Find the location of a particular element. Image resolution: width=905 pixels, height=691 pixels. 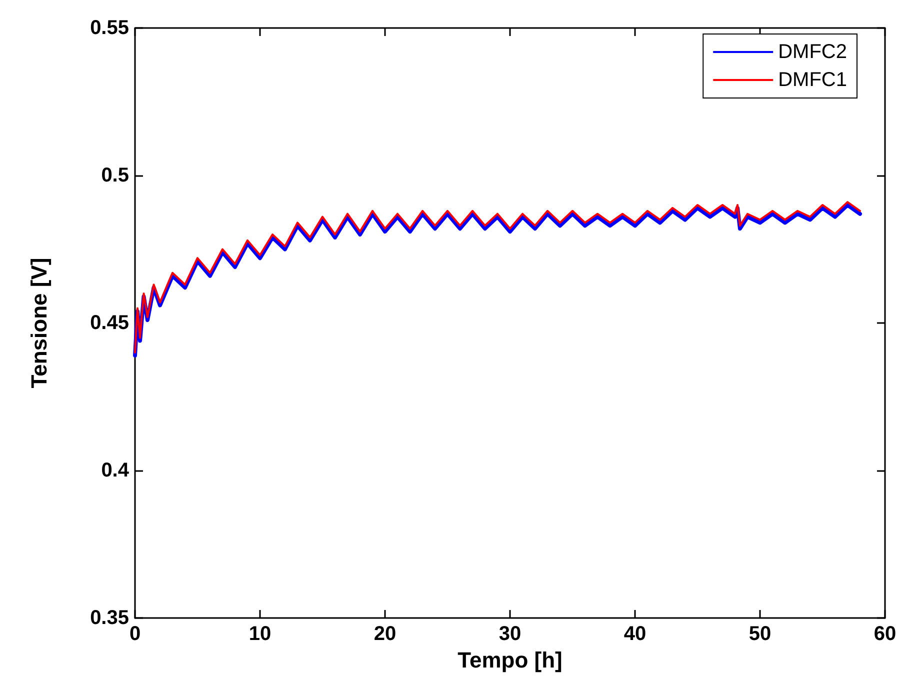

x-tick-label: 50 is located at coordinates (760, 634).